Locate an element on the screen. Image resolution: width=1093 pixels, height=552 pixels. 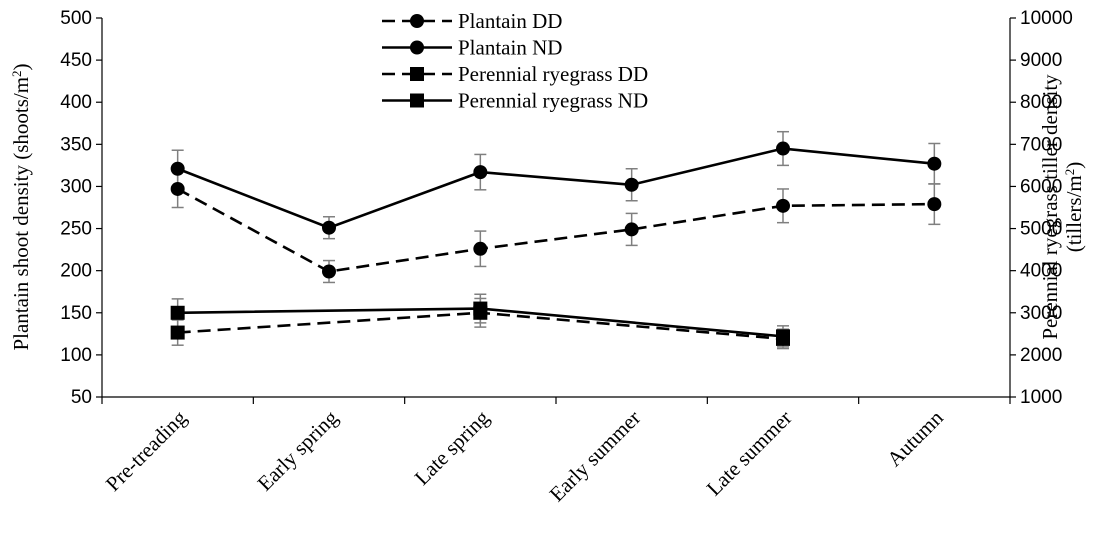
right-axis-title-line1: Perennial ryegrass tiller density is located at coordinates (1050, 207).